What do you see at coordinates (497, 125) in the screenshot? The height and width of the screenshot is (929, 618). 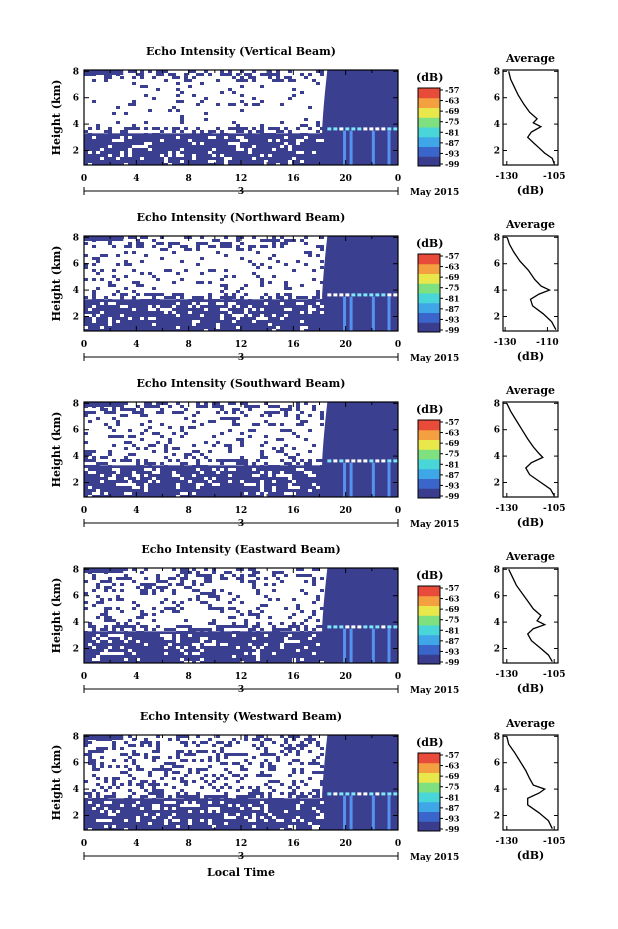 I see `average-y-tick-label: 4` at bounding box center [497, 125].